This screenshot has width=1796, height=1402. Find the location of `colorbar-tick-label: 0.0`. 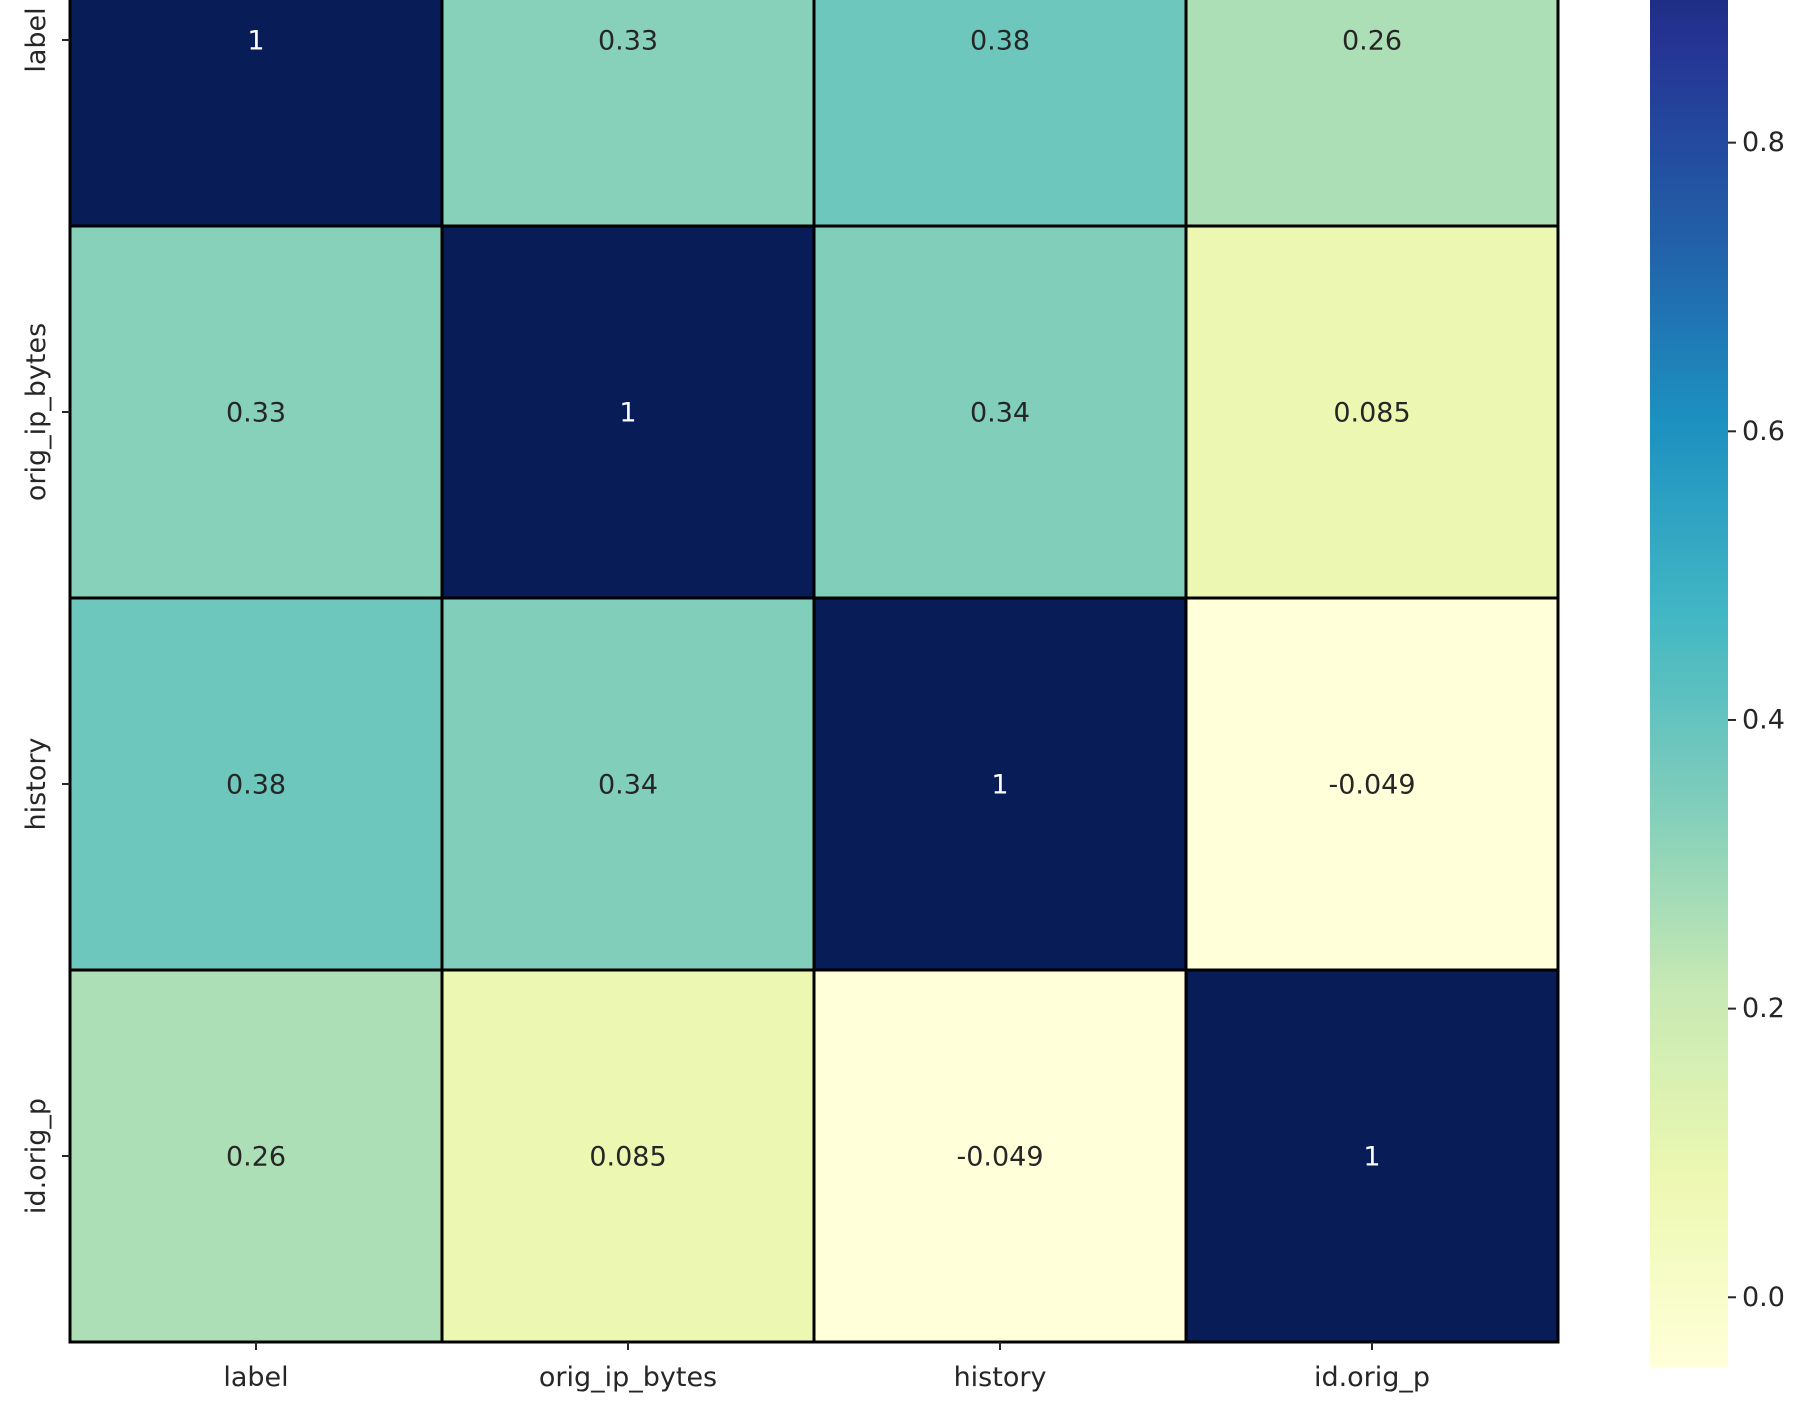

colorbar-tick-label: 0.0 is located at coordinates (1763, 1297).